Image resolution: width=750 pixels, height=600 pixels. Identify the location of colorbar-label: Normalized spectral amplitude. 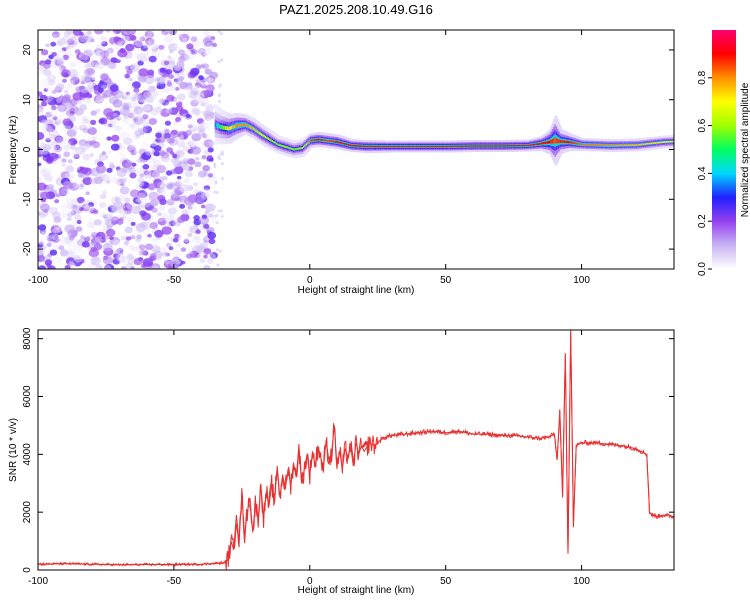
(745, 149).